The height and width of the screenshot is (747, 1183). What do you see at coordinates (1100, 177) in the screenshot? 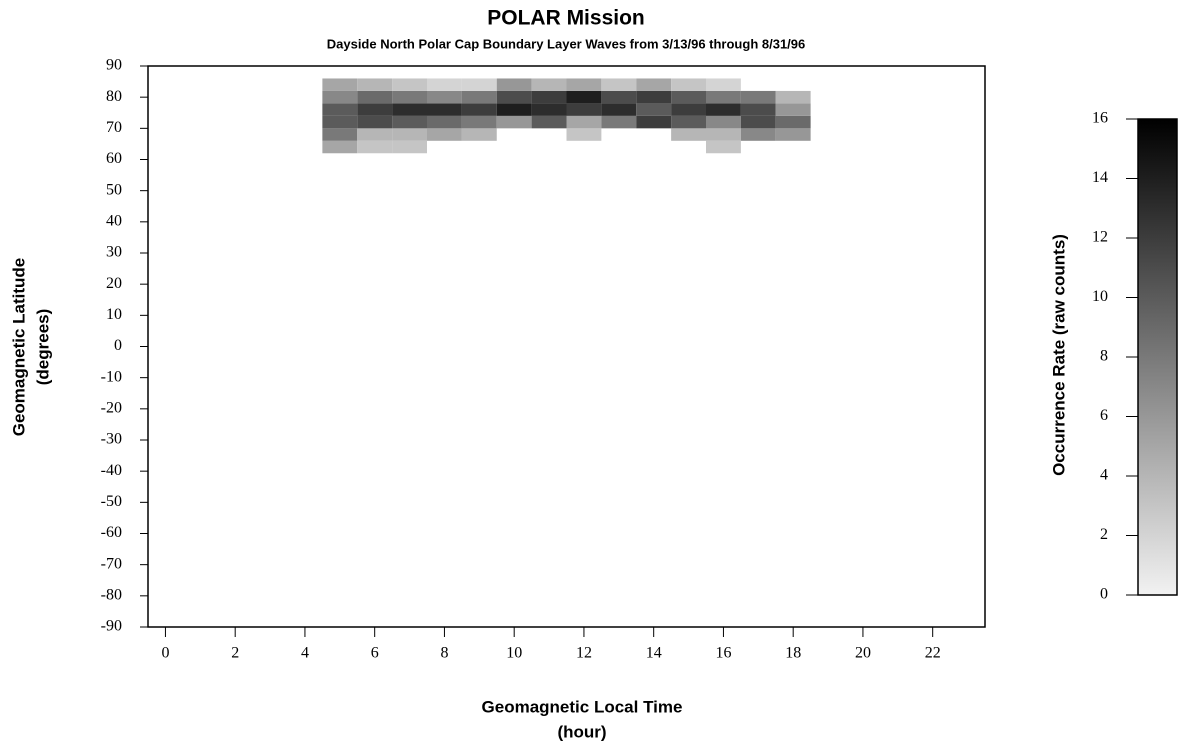
I see `colorbar-tick-label: 14` at bounding box center [1100, 177].